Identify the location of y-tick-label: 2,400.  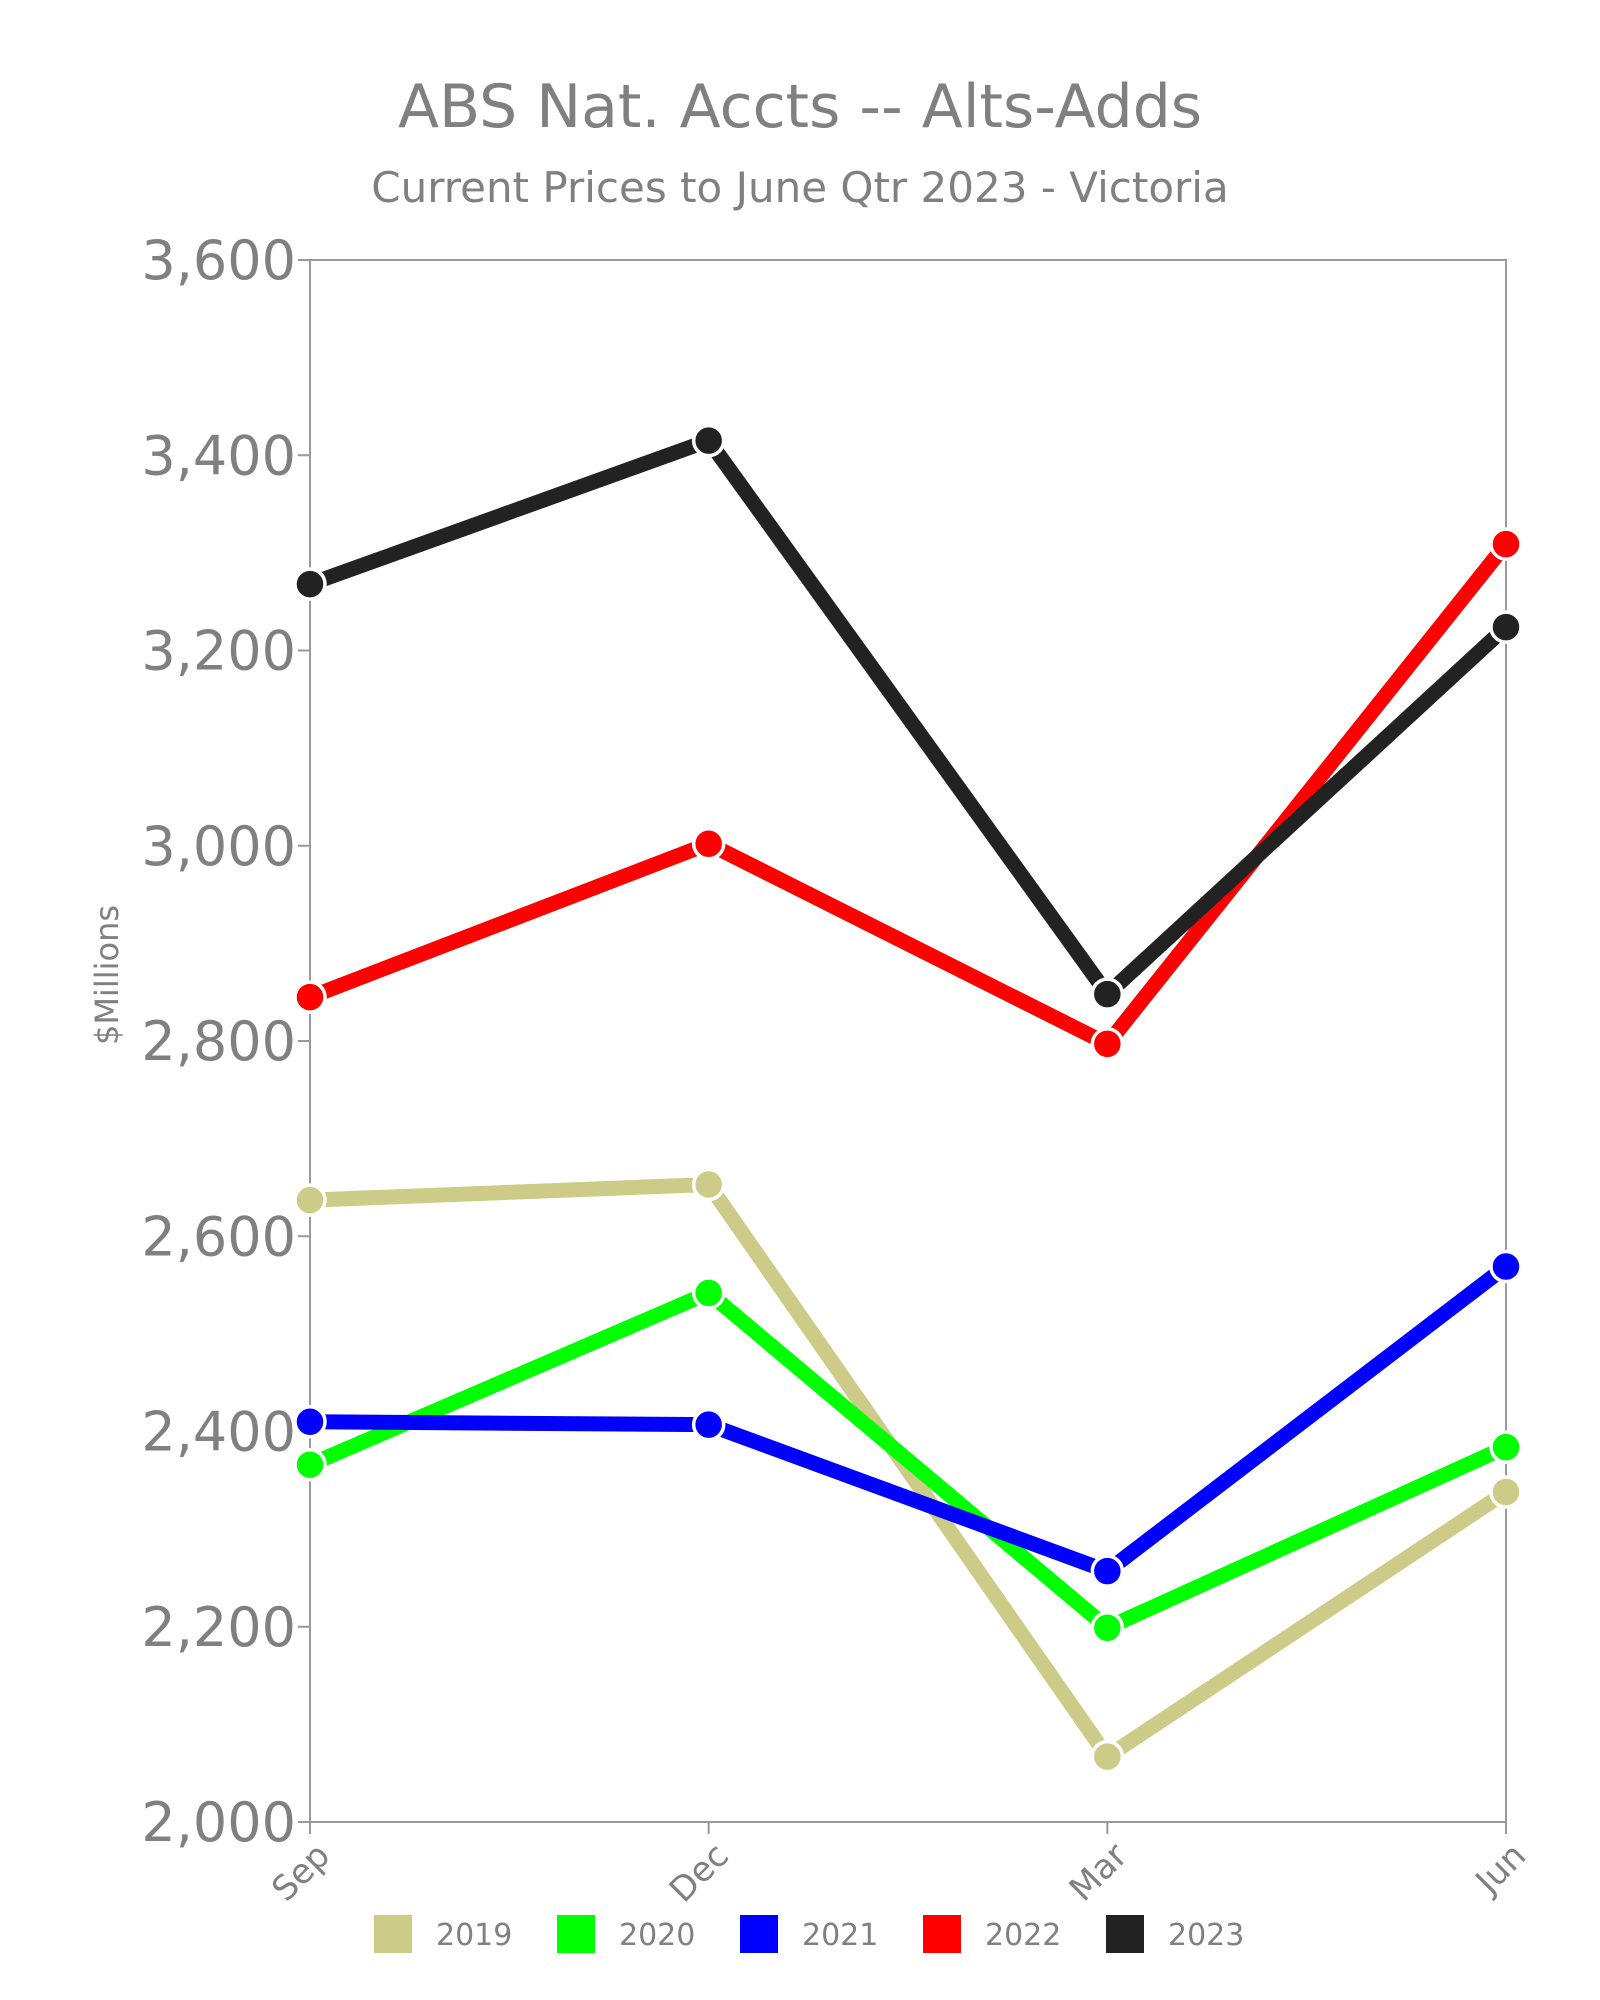
(218, 1432).